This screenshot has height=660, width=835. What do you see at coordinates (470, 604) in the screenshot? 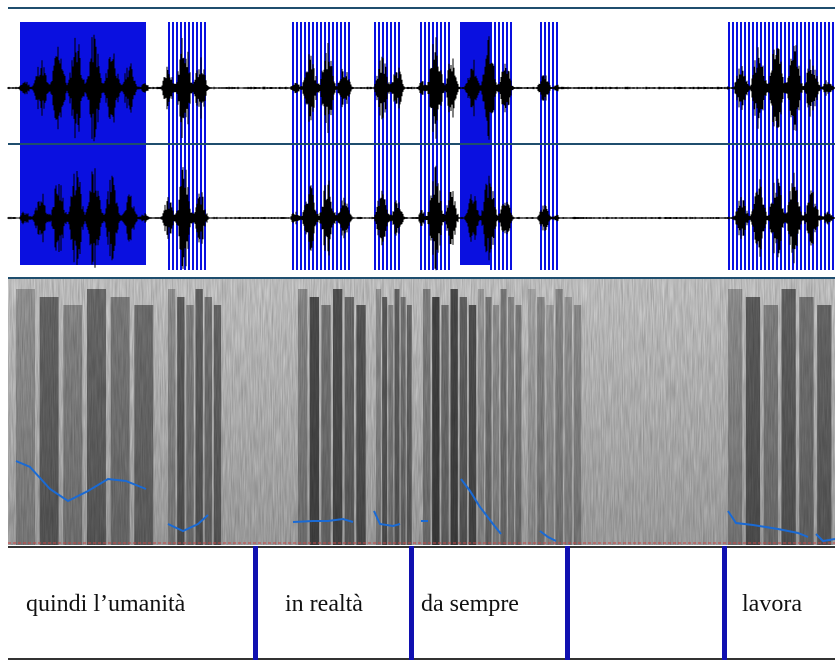
I see `interval-label-3: da sempre` at bounding box center [470, 604].